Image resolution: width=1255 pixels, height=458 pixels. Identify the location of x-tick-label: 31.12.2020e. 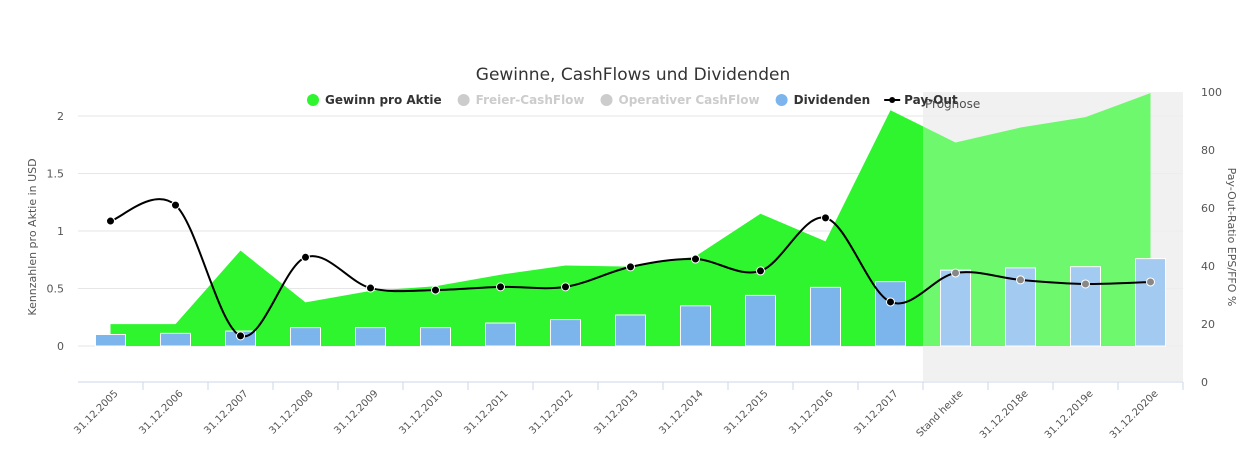
(1134, 414).